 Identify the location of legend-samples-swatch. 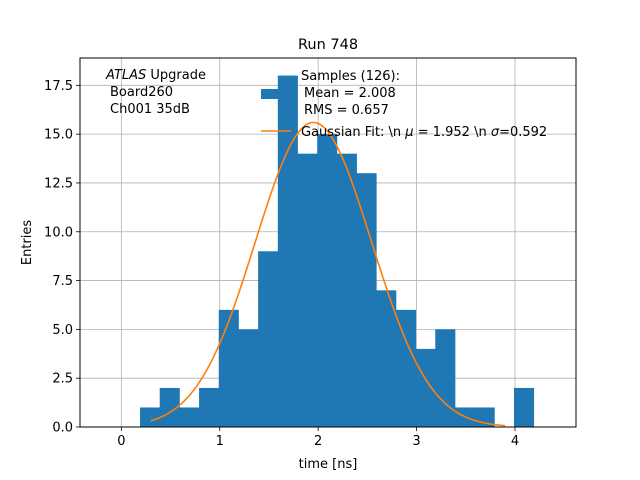
(276, 94).